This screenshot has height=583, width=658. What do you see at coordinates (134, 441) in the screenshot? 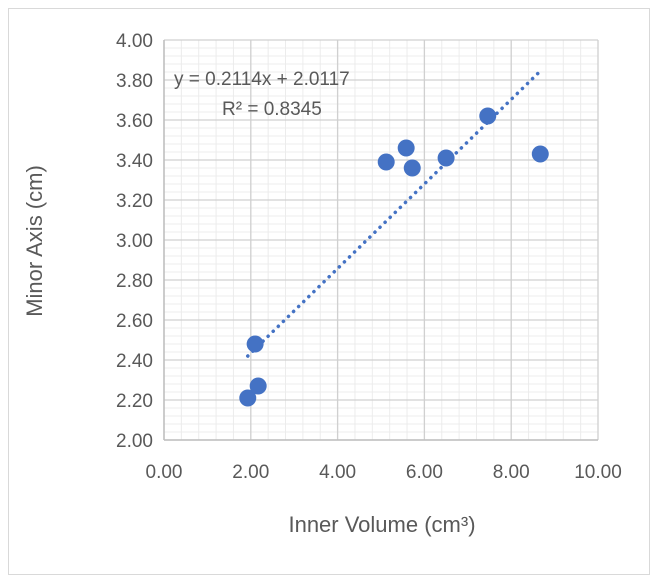
I see `y-tick-label: 2.00` at bounding box center [134, 441].